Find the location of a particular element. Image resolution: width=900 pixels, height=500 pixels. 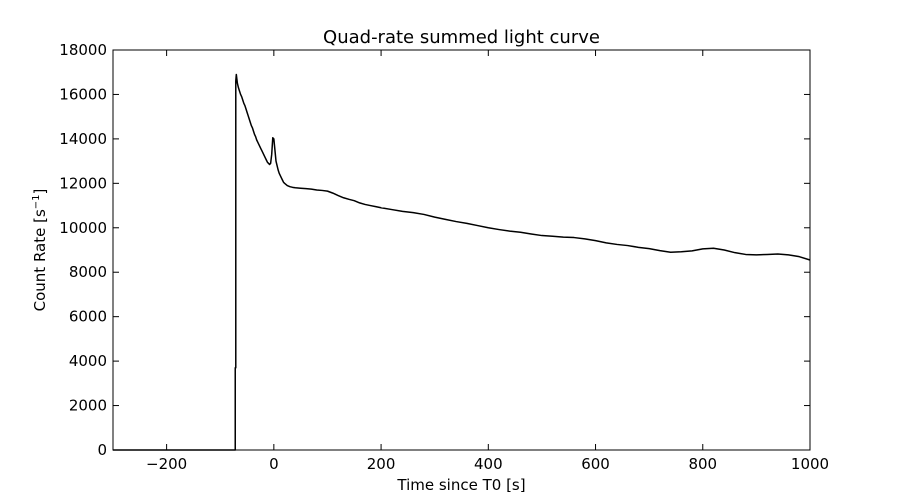

y-tick-label: 0 is located at coordinates (102, 450).